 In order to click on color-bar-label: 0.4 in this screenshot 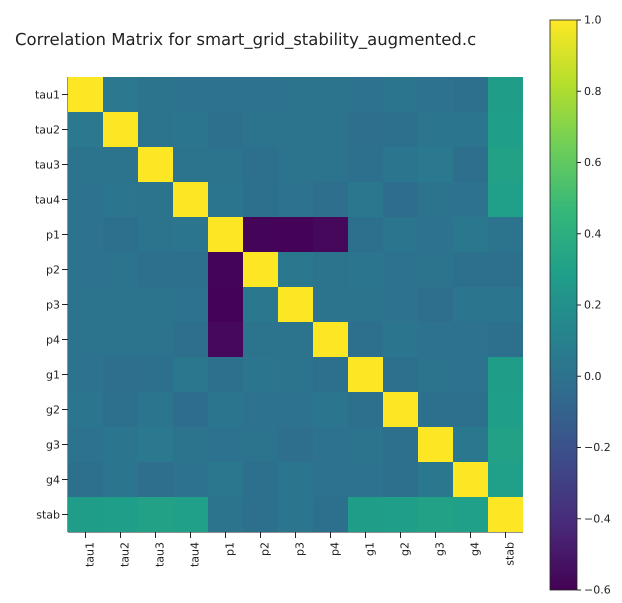, I will do `click(593, 233)`.